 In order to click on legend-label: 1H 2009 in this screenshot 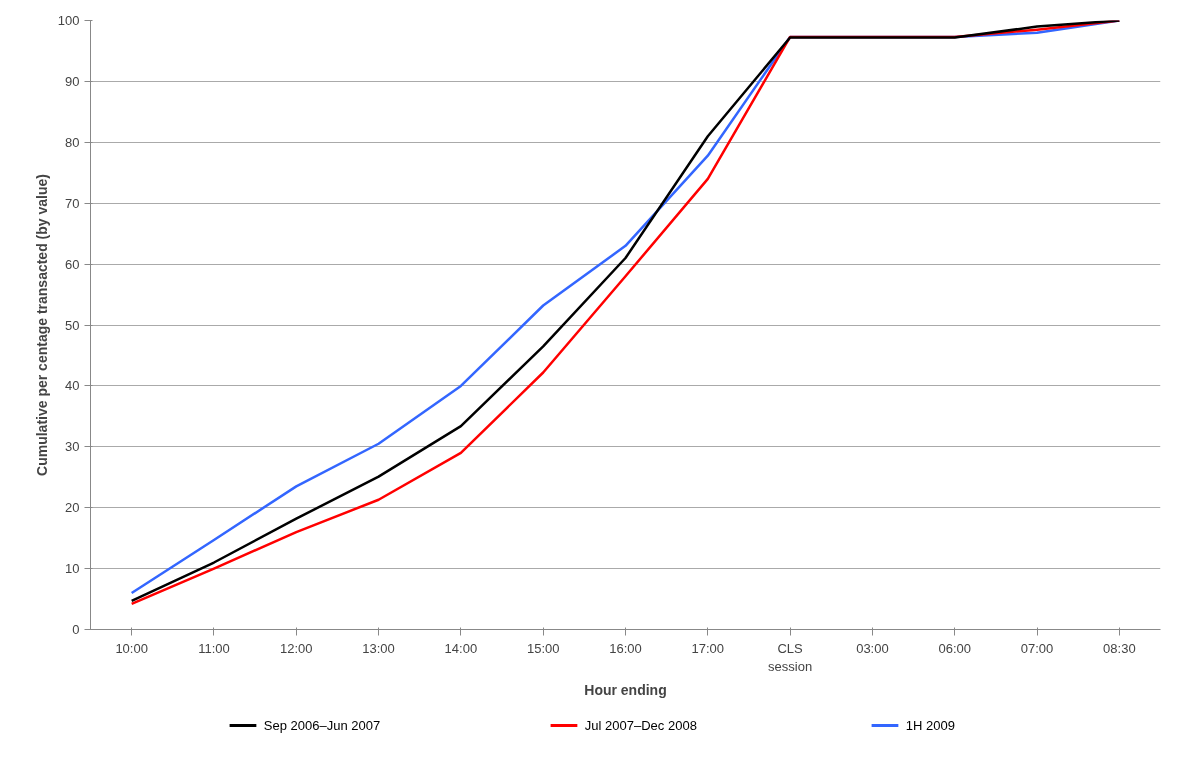, I will do `click(930, 725)`.